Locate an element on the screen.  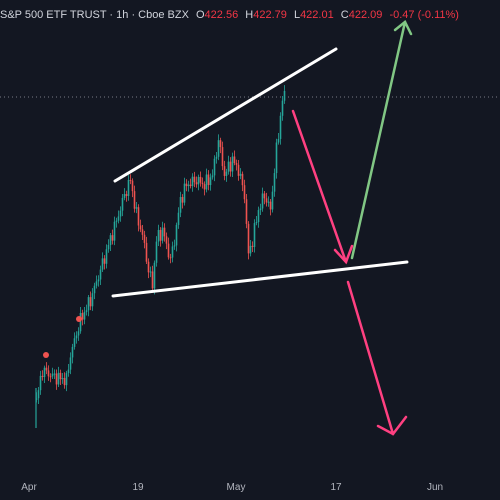
symbol-title: S&P 500 ETF TRUST · 1h · Cboe BZX is located at coordinates (94, 15).